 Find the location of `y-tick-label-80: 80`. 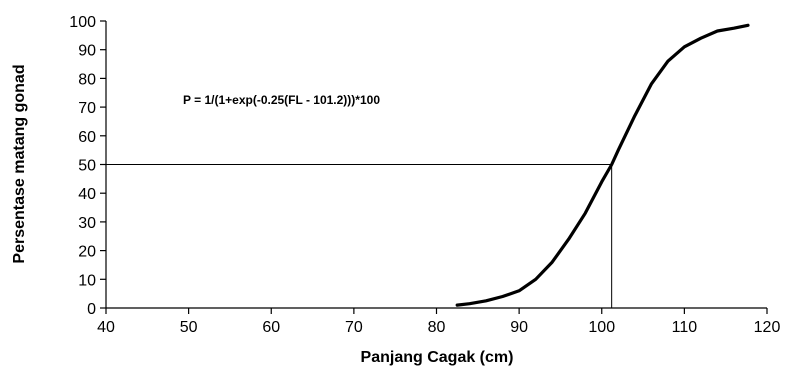

y-tick-label-80: 80 is located at coordinates (87, 79).